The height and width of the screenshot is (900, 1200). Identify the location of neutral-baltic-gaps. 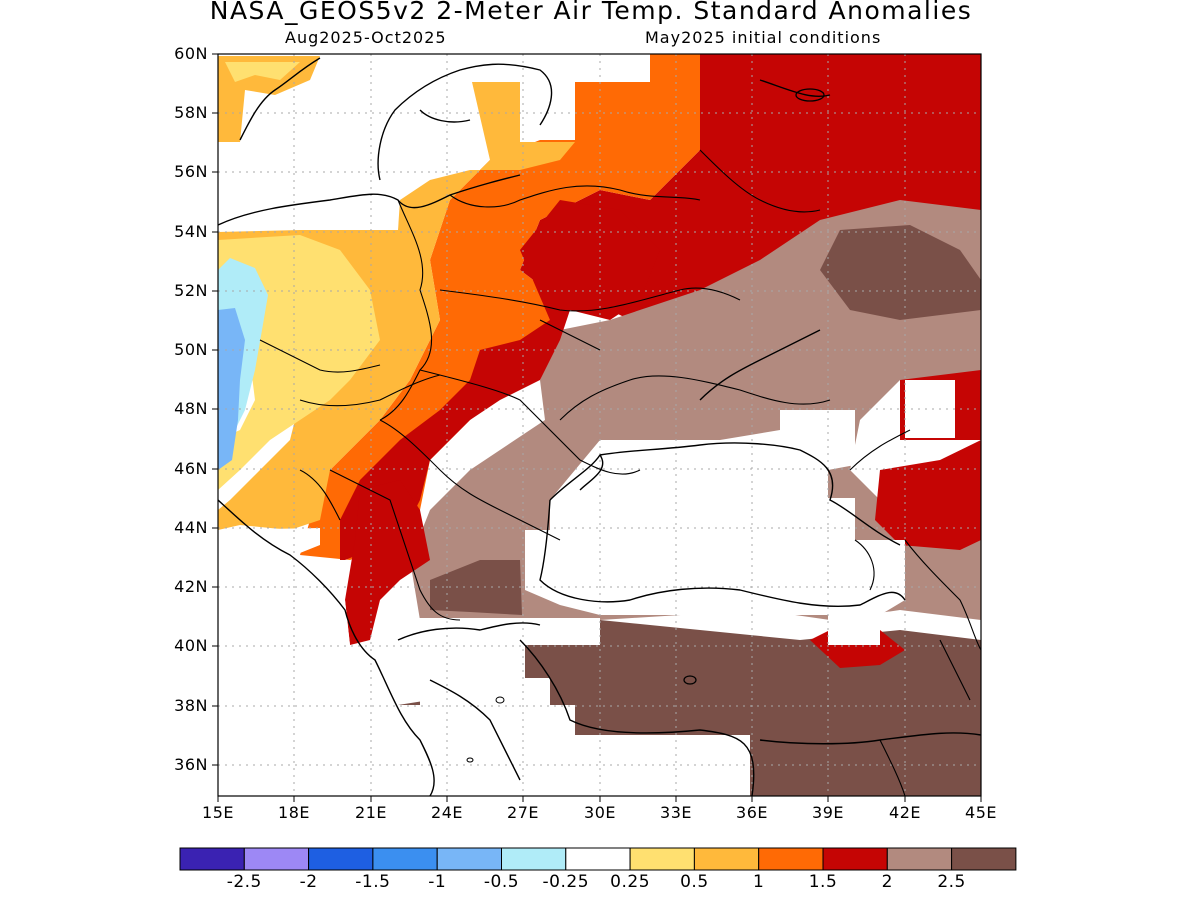
(485, 97).